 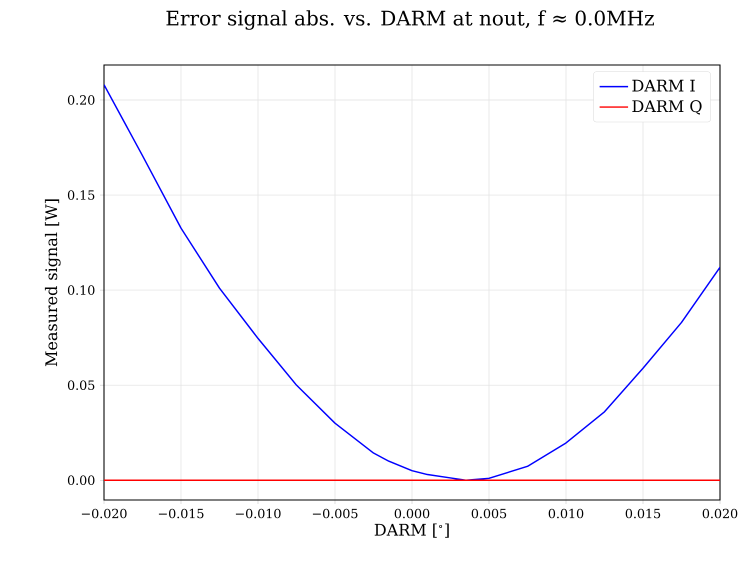 What do you see at coordinates (104, 513) in the screenshot?
I see `x-tick-label: −0.020` at bounding box center [104, 513].